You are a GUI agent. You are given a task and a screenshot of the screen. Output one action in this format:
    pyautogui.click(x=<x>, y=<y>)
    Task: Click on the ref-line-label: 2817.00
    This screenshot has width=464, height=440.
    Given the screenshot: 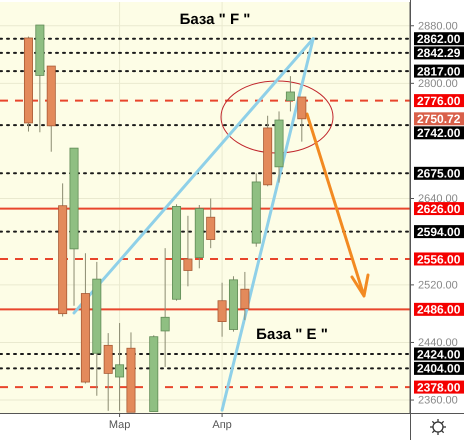 What is the action you would take?
    pyautogui.click(x=439, y=71)
    